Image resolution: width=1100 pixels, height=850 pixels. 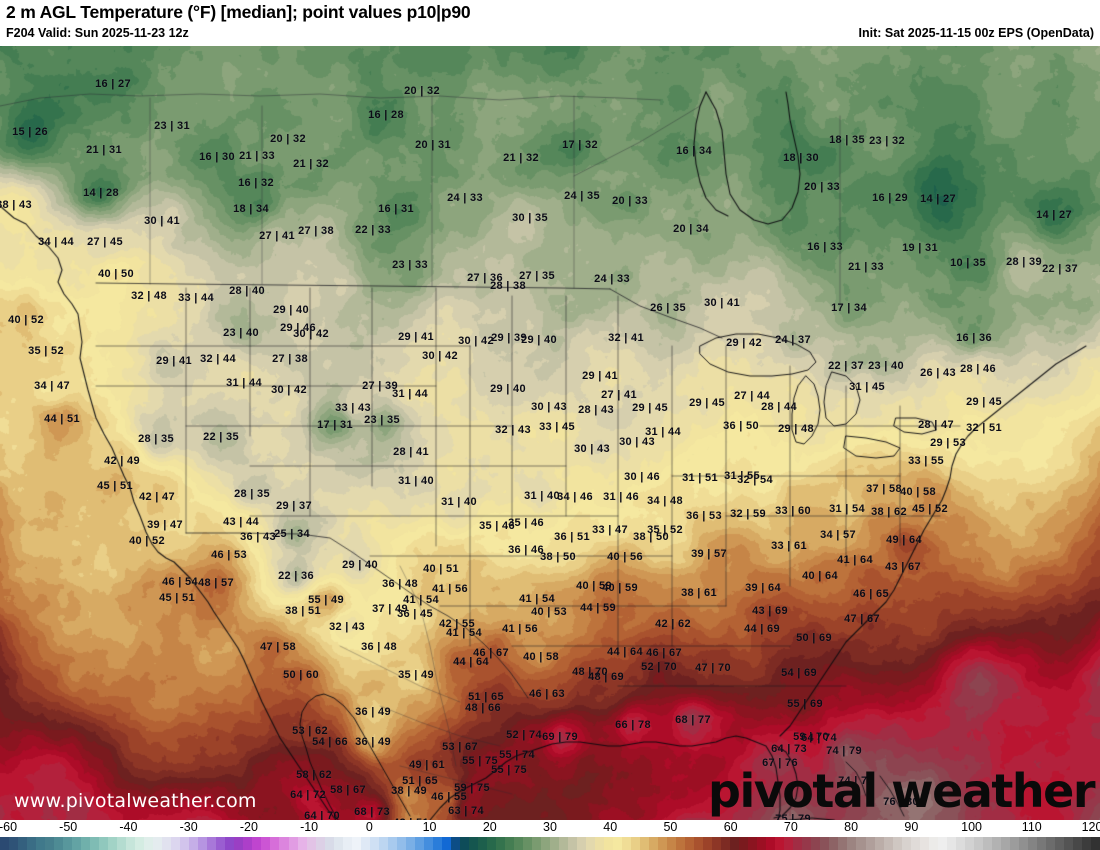 I want to click on colorbar-gradient-strip, so click(x=550, y=843).